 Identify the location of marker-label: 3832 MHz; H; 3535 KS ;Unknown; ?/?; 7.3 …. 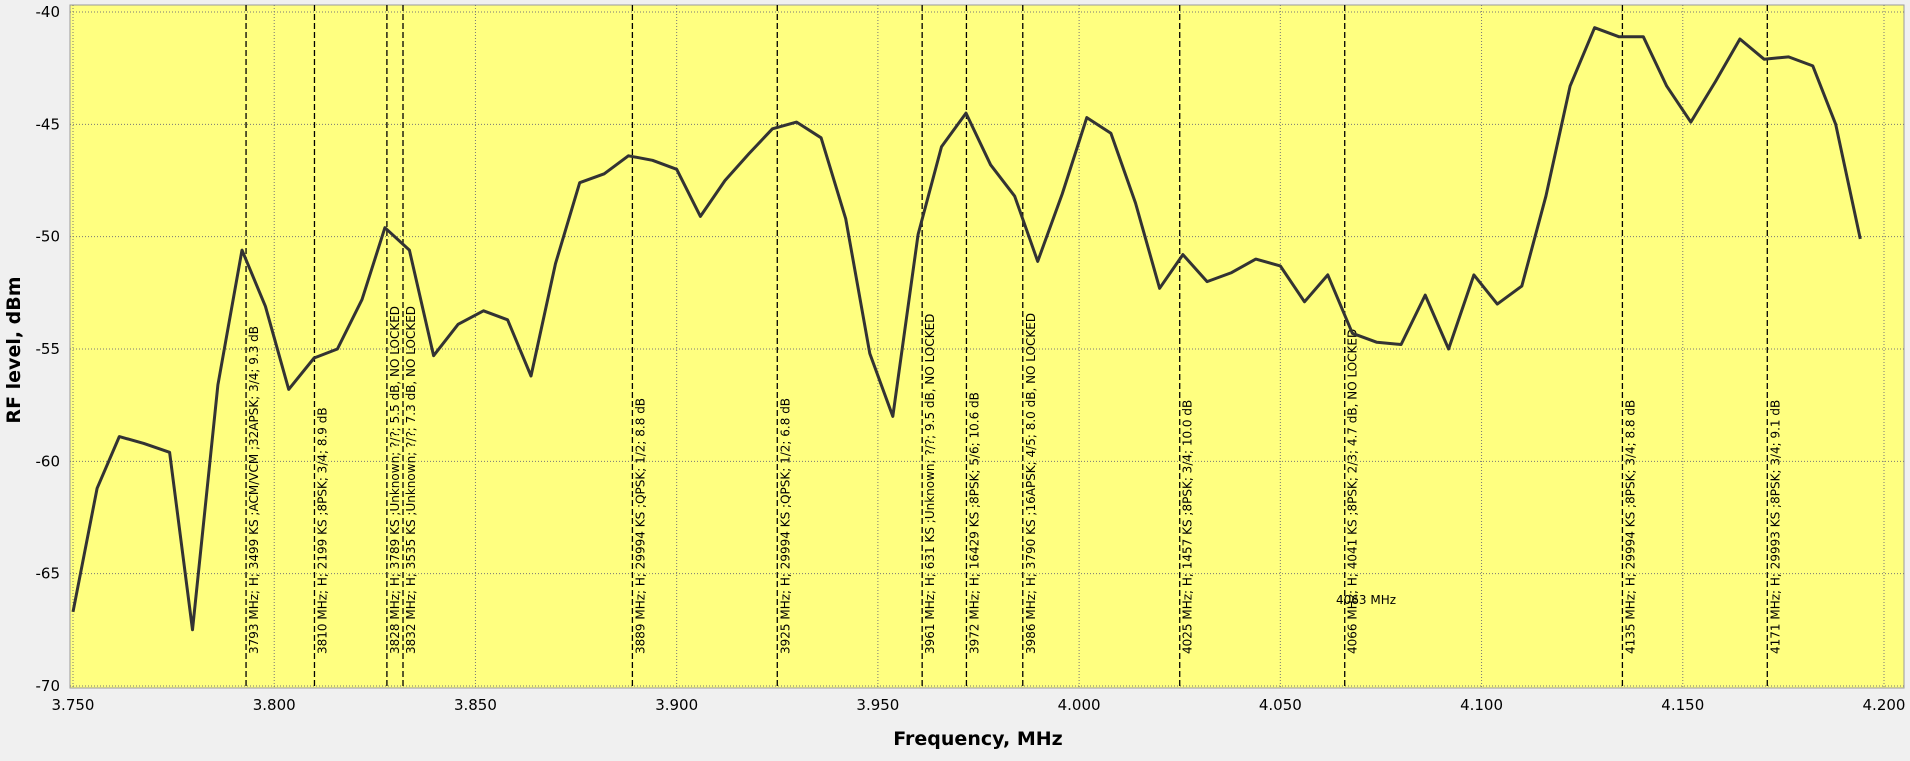
(411, 480).